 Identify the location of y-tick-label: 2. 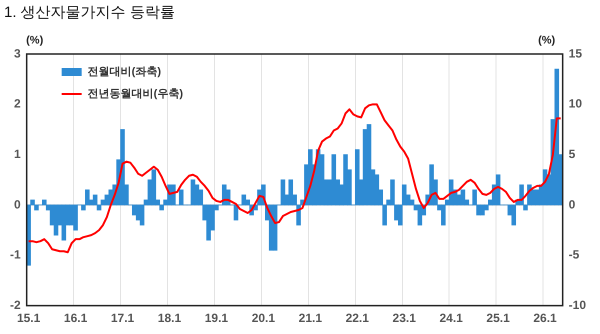
(17, 103).